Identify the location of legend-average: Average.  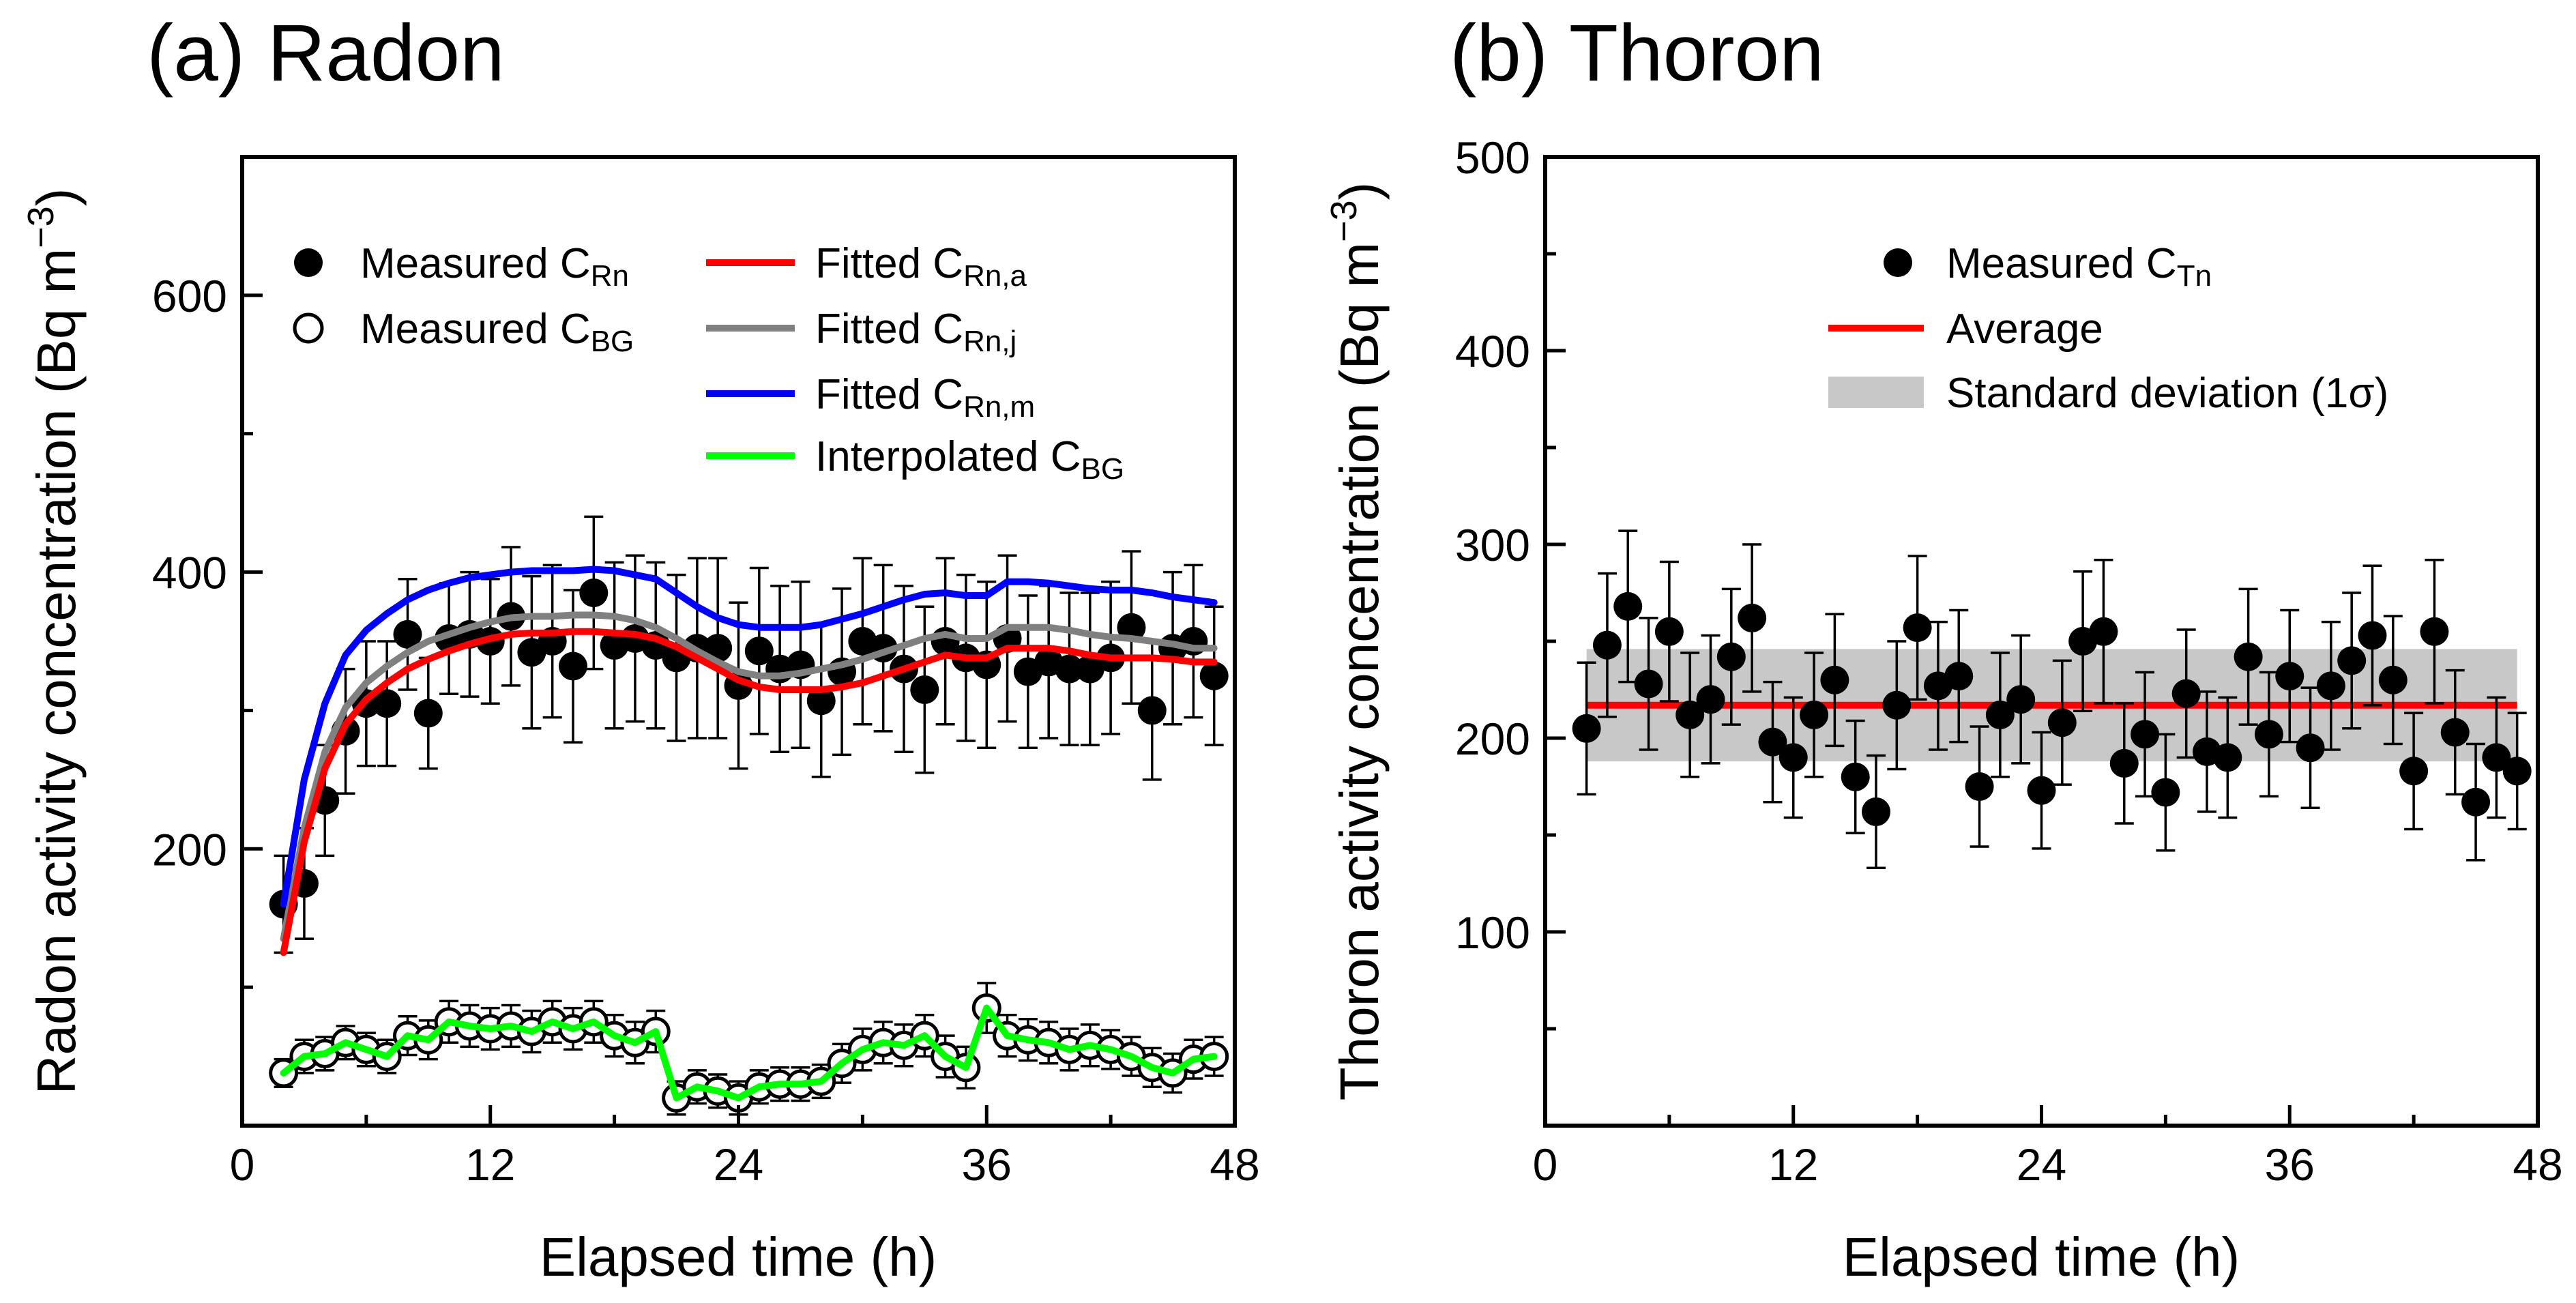
(1965, 329).